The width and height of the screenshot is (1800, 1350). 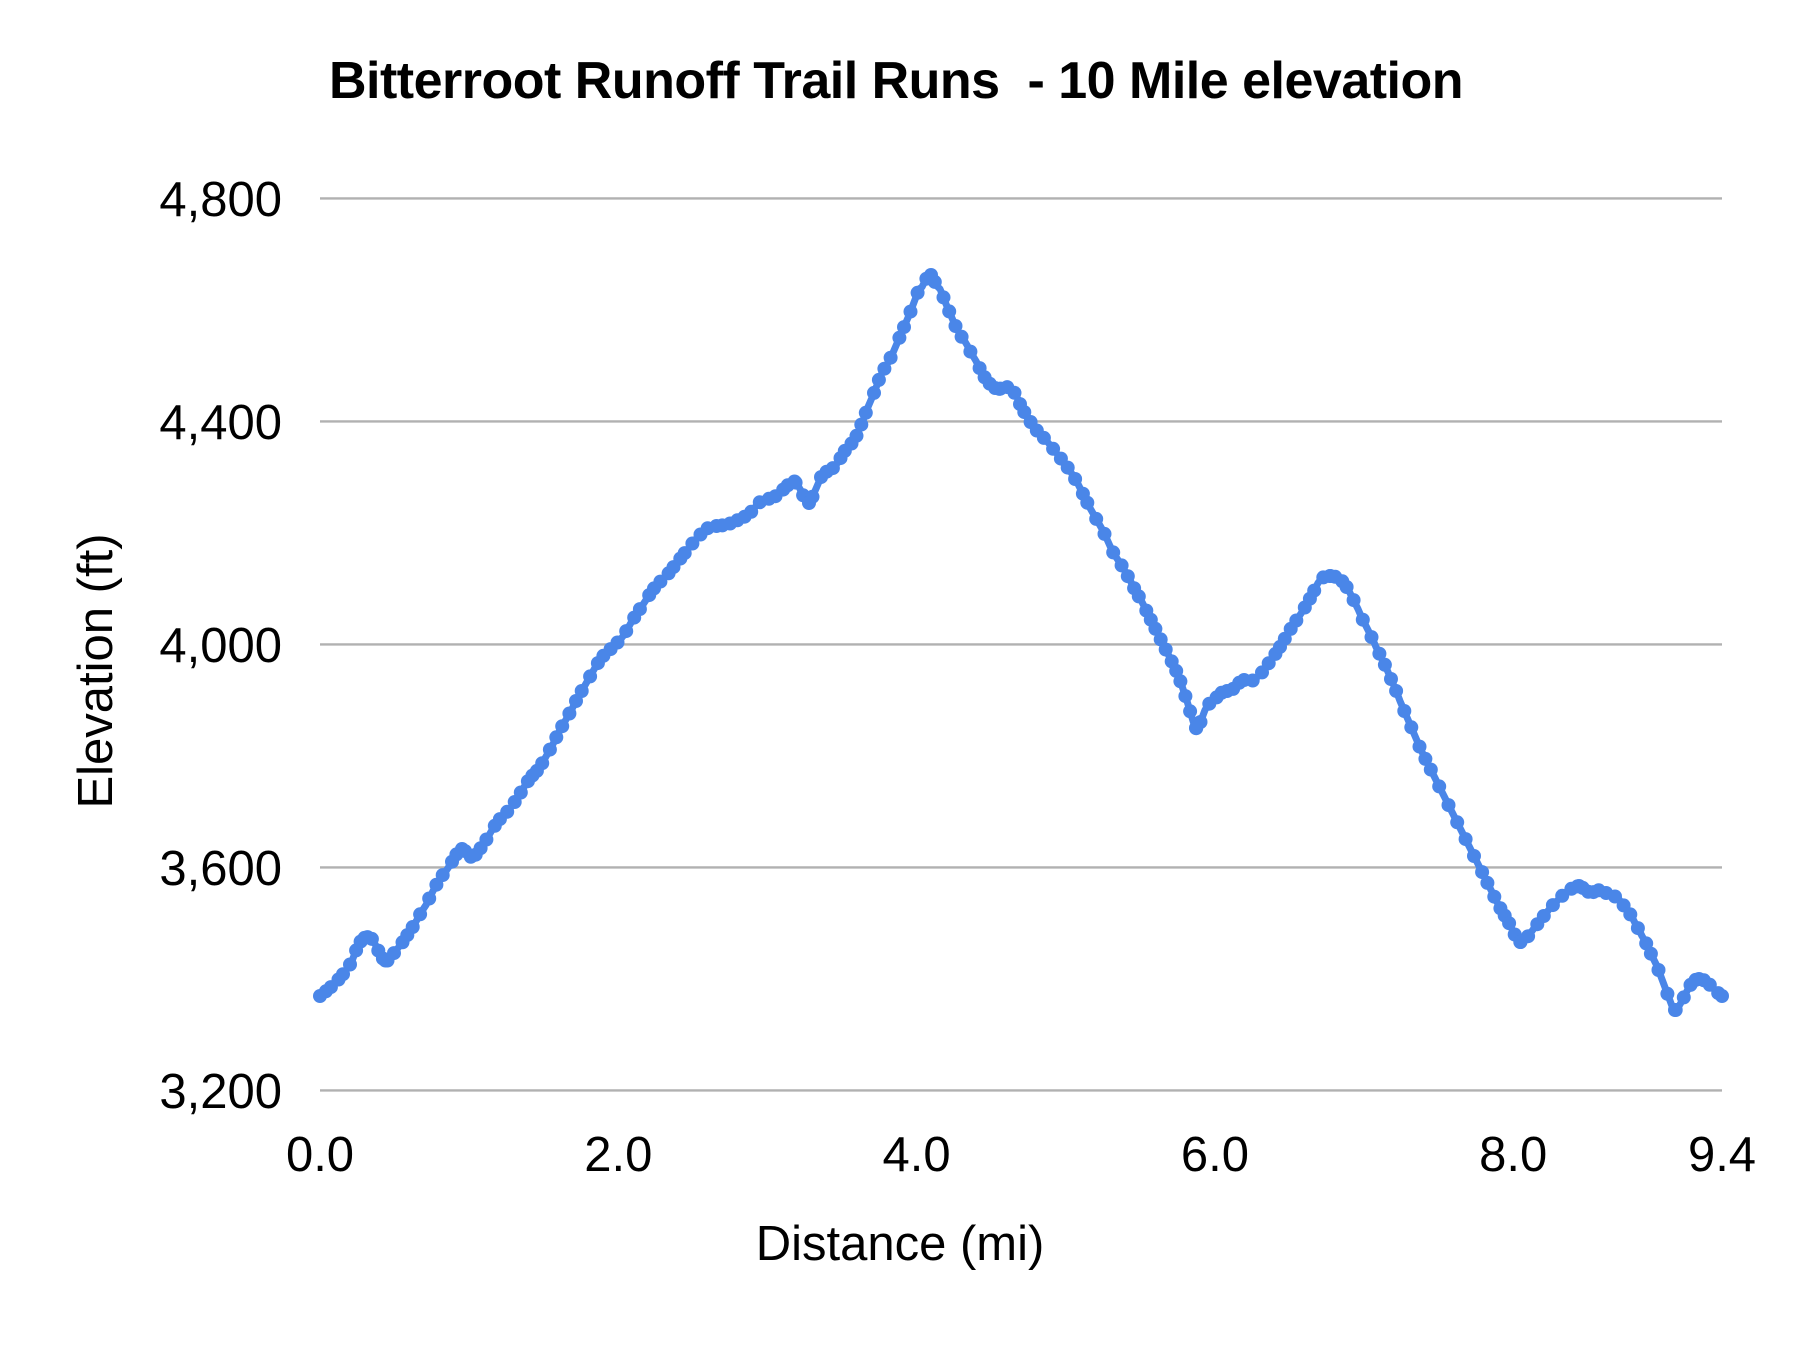 I want to click on svg-text: 4,400, so click(x=220, y=423).